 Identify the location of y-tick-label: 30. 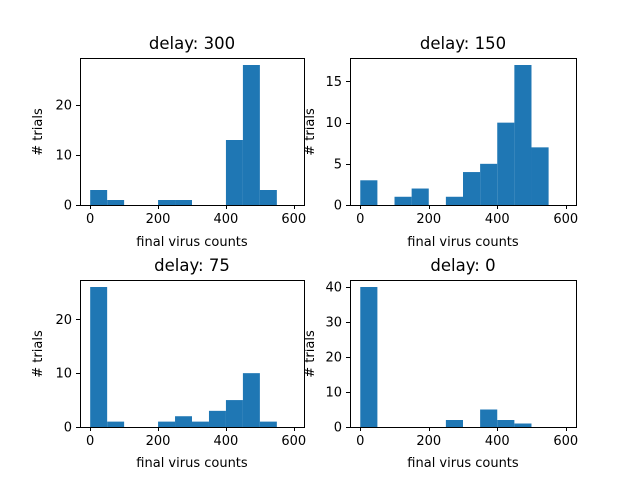
(333, 323).